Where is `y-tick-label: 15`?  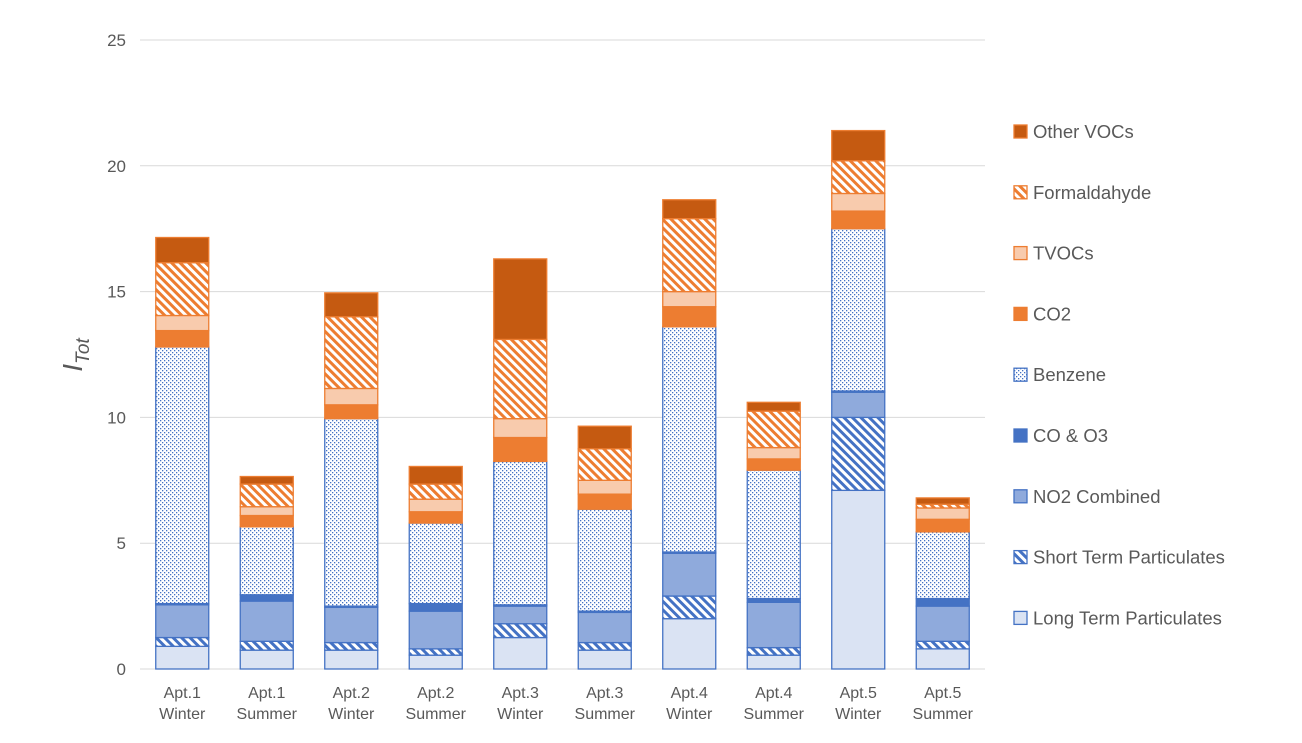
y-tick-label: 15 is located at coordinates (116, 292).